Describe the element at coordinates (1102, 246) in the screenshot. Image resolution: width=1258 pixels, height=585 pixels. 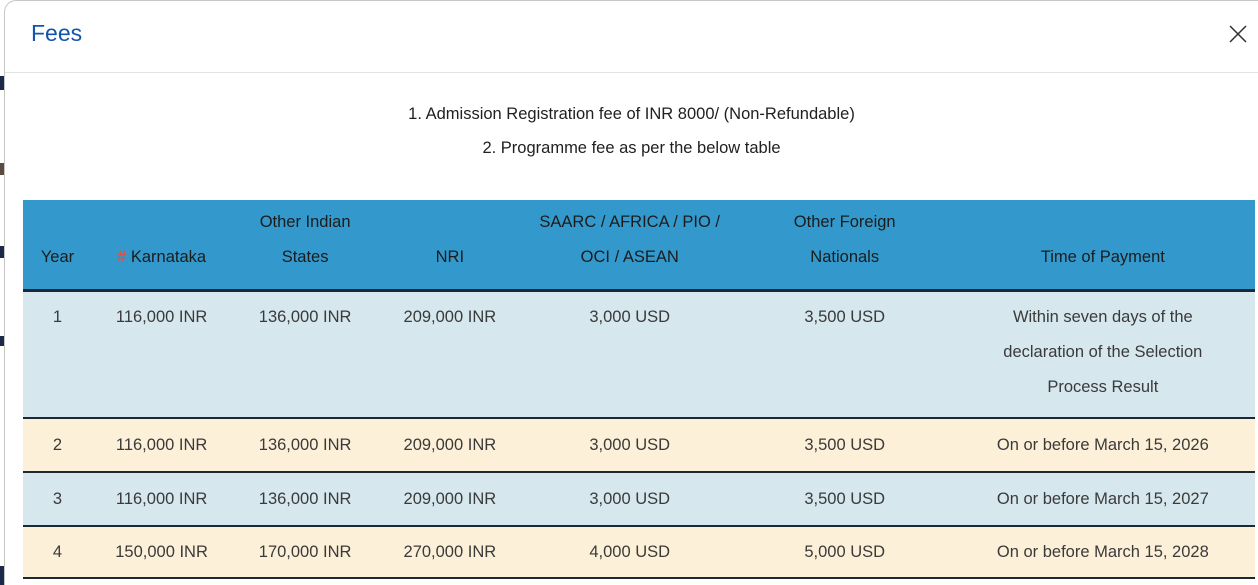
I see `column-header-time-of-payment: Time of Payment` at that location.